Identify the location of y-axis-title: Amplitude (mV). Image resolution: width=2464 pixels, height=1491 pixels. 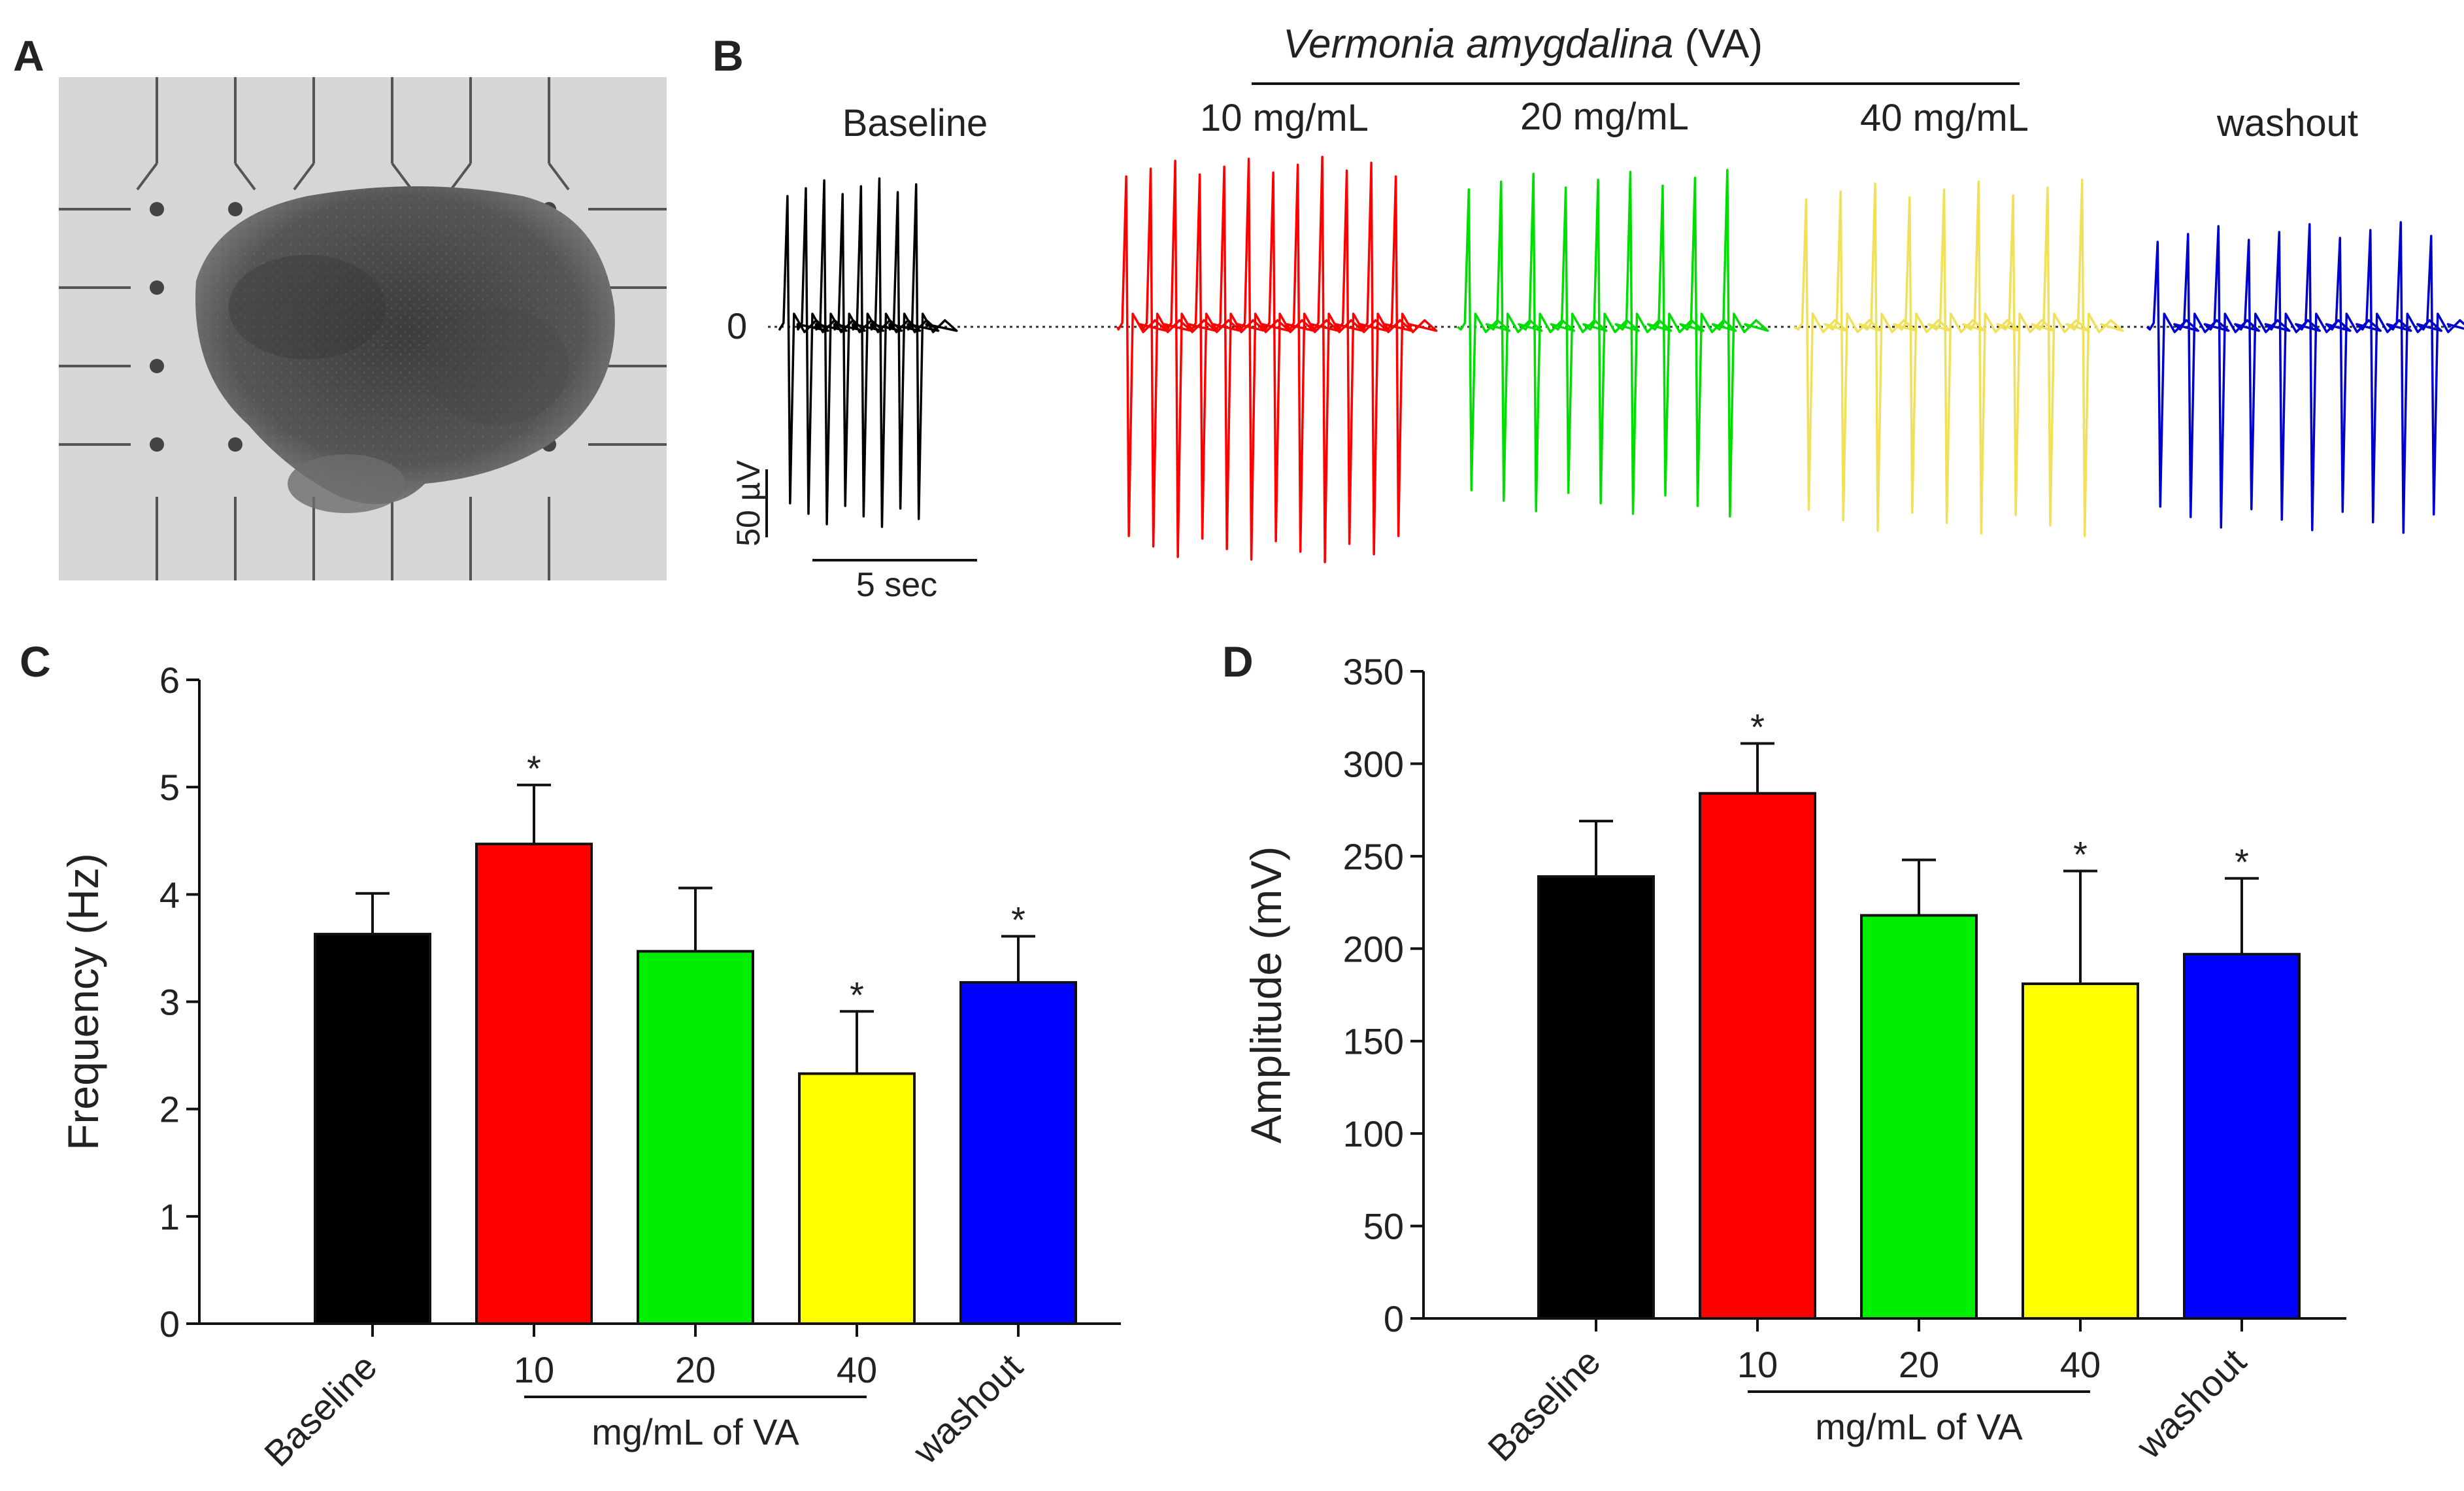
(1266, 995).